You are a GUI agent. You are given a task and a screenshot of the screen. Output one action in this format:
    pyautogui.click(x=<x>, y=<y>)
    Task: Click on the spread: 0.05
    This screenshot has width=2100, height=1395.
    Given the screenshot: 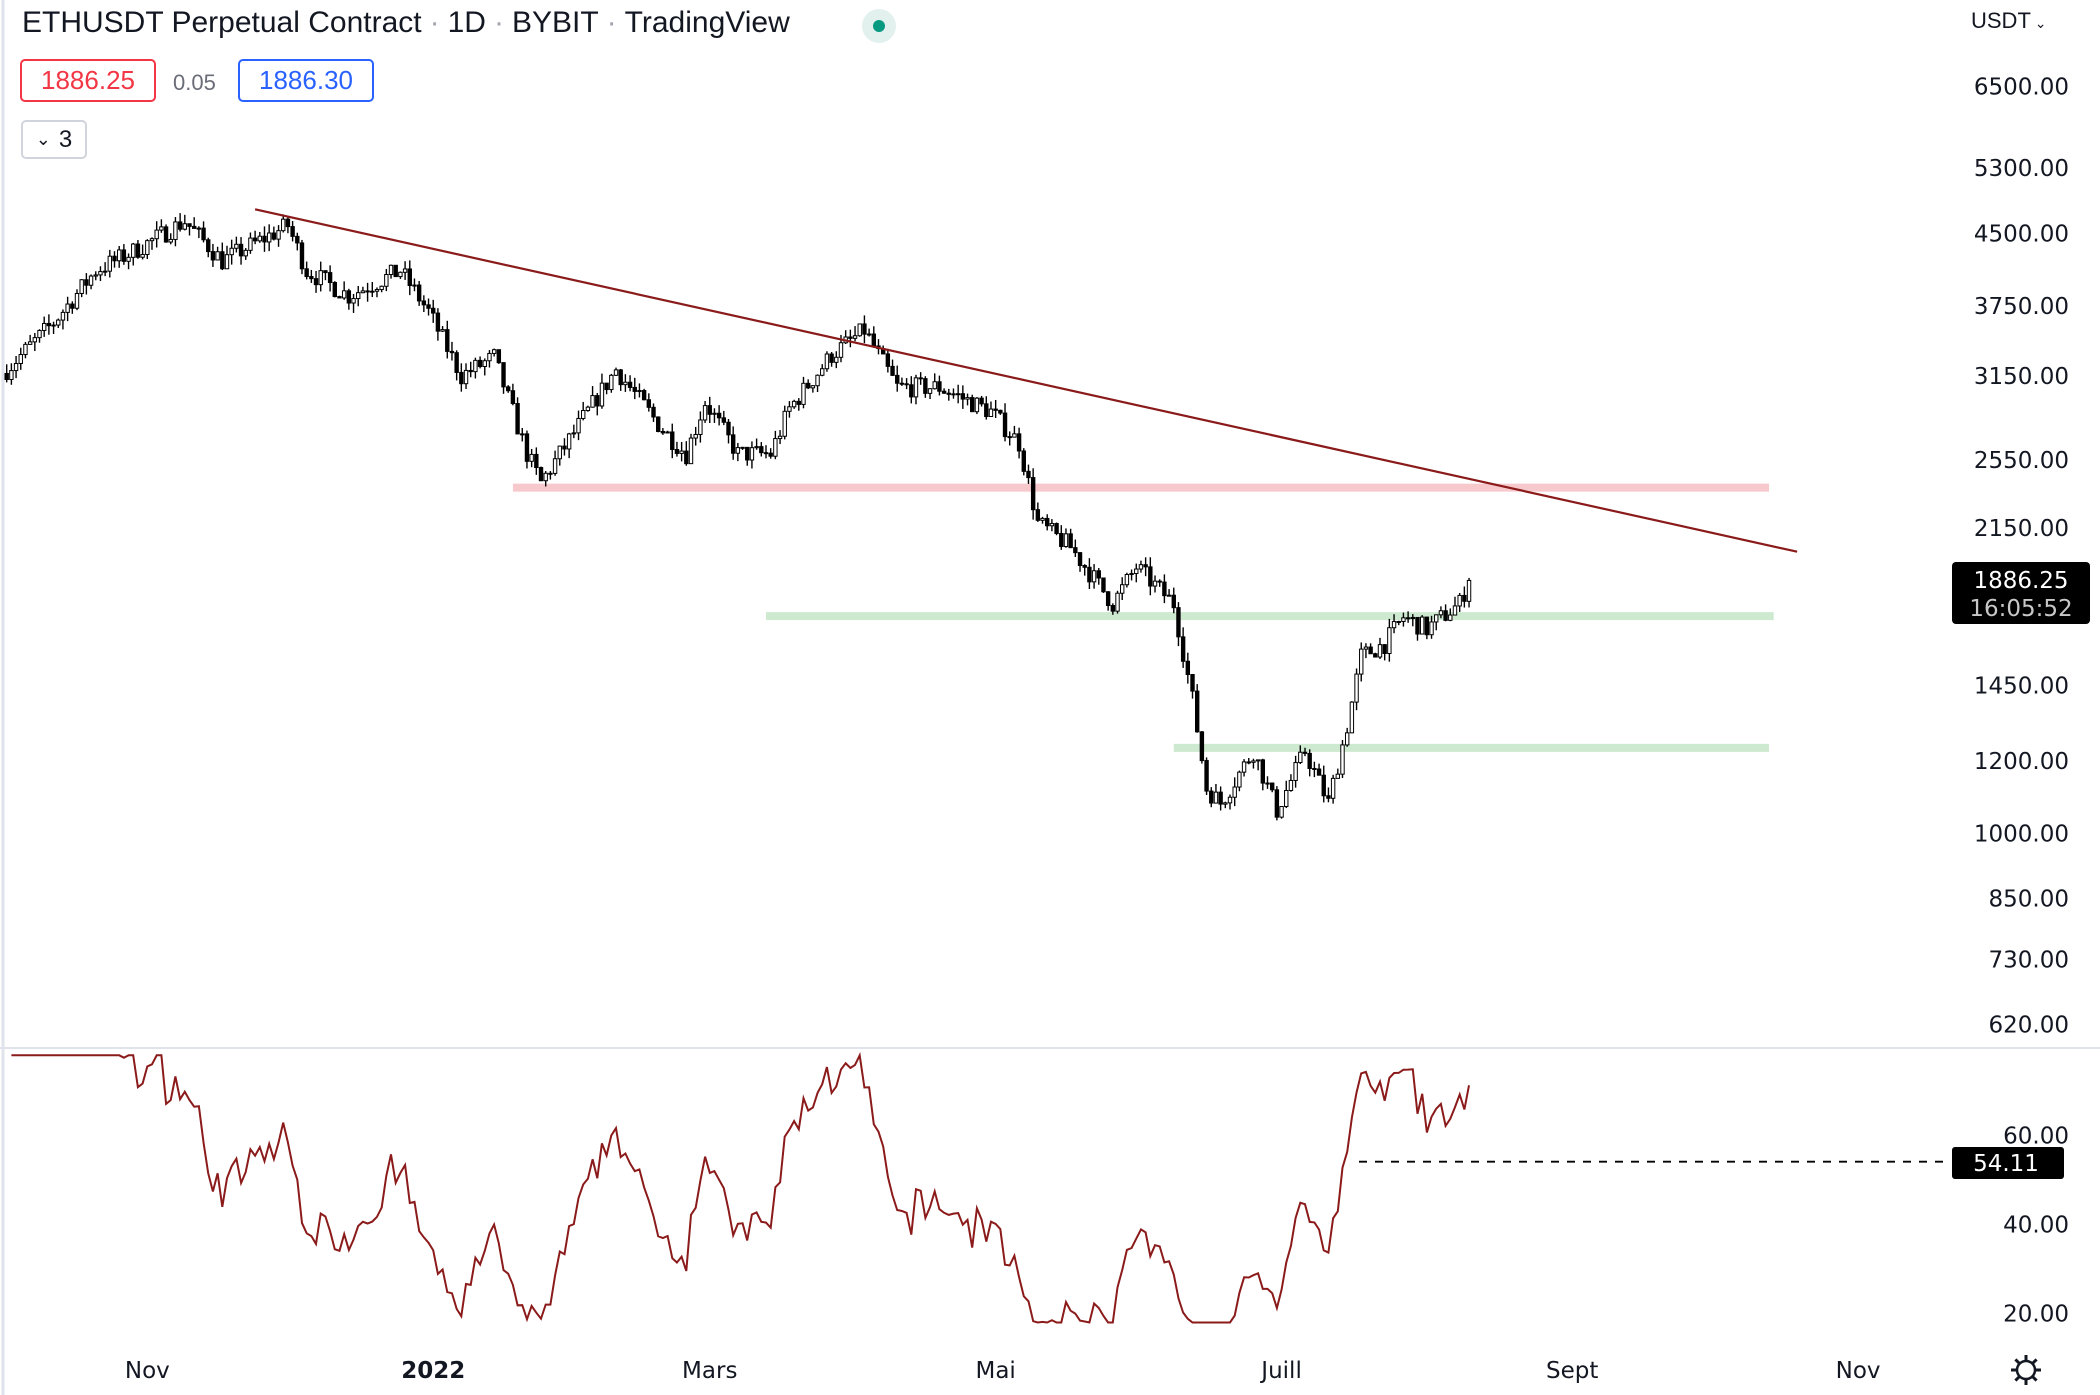 What is the action you would take?
    pyautogui.click(x=194, y=82)
    